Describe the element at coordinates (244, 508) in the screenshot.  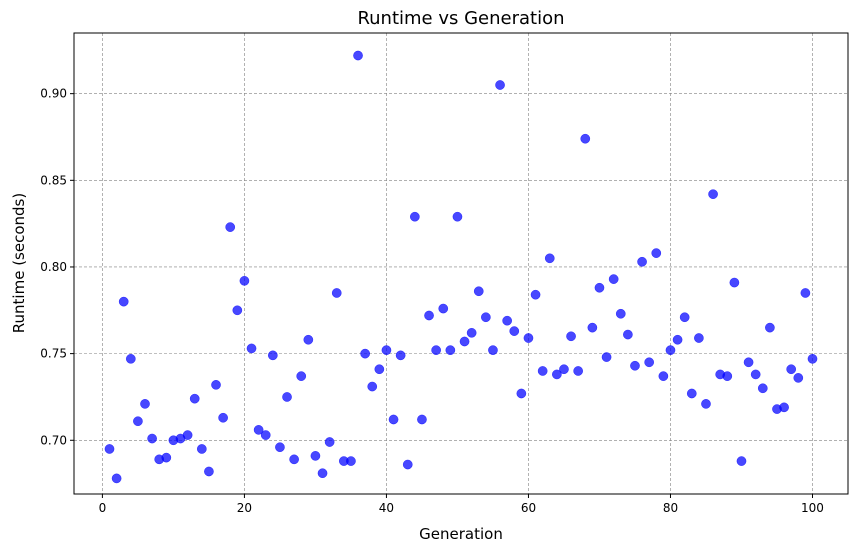
I see `x-tick-label: 20` at that location.